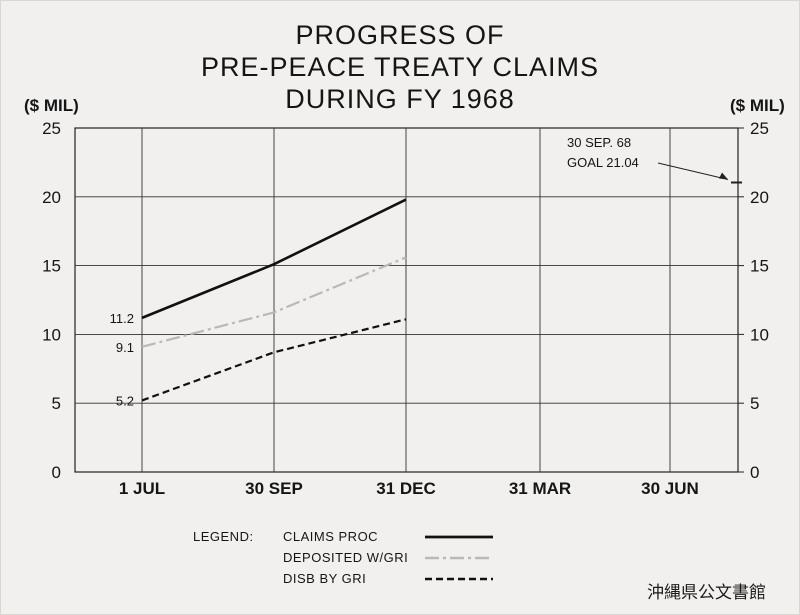  Describe the element at coordinates (51, 128) in the screenshot. I see `y-tick-label-left: 25` at that location.